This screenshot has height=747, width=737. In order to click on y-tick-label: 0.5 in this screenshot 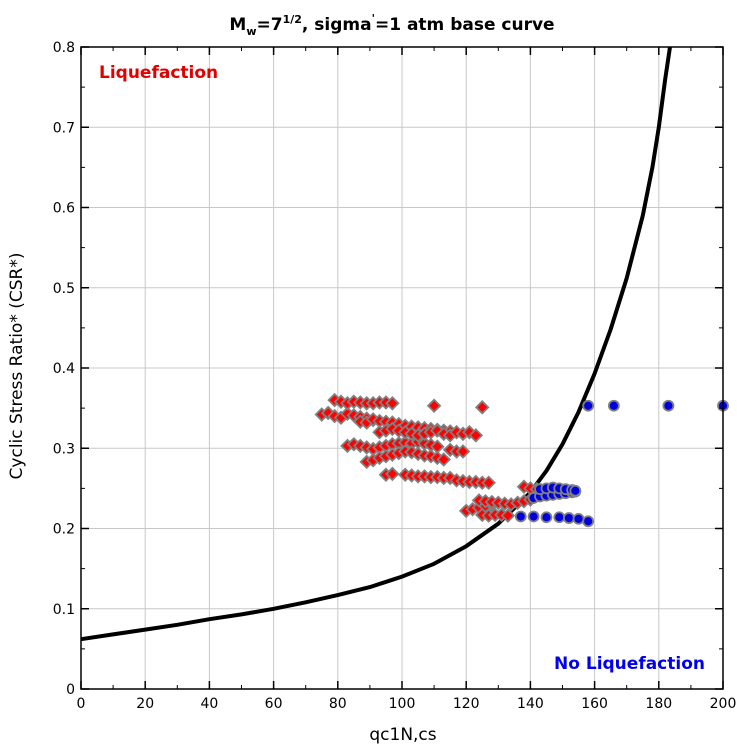, I will do `click(64, 289)`.